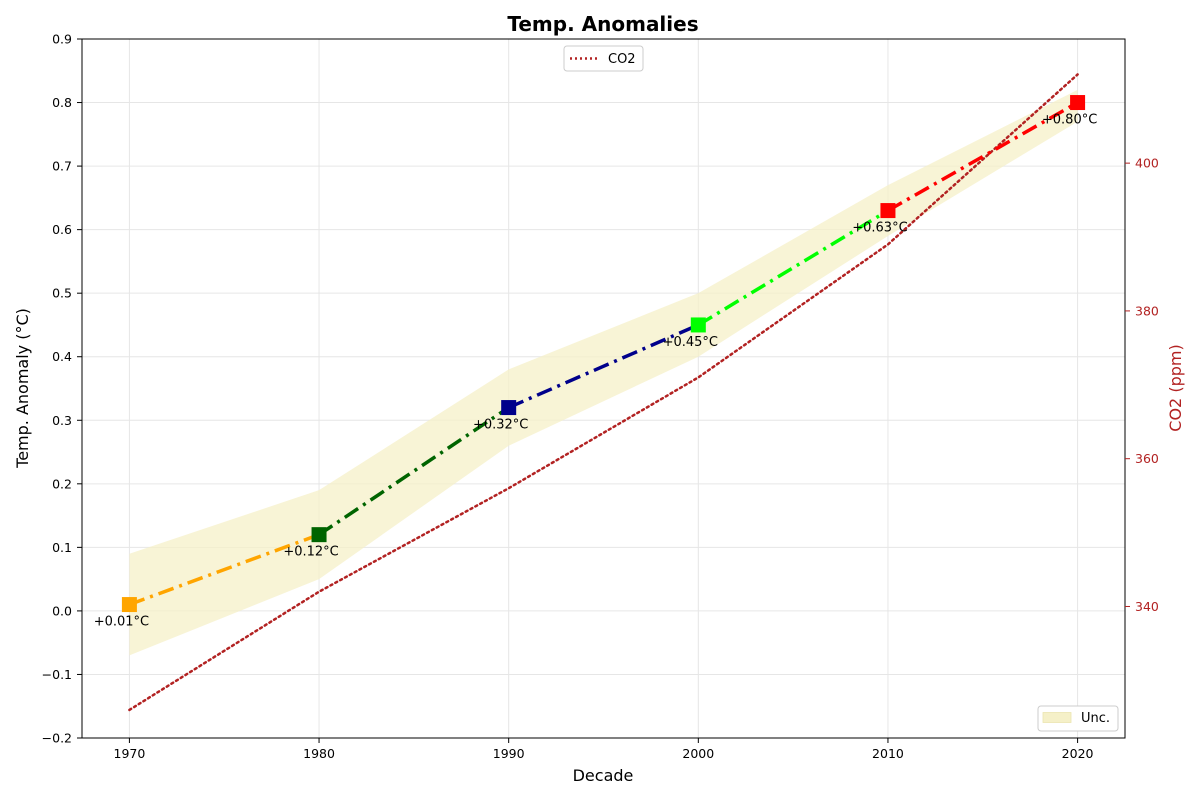  What do you see at coordinates (62, 483) in the screenshot?
I see `y-tick-label: 0.2` at bounding box center [62, 483].